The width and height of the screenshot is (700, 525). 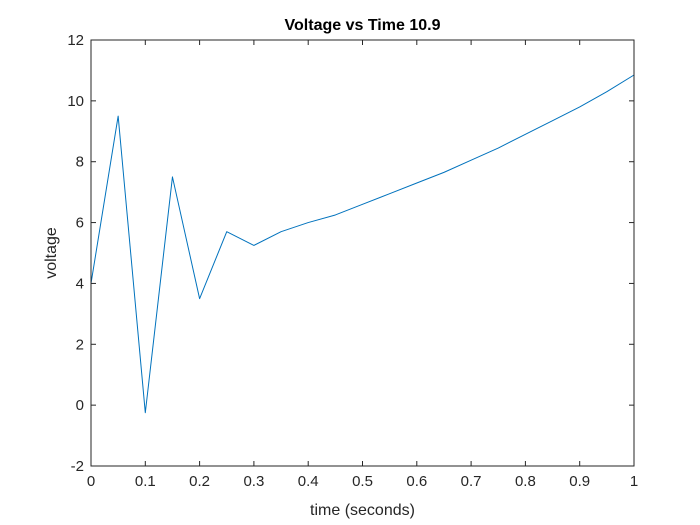 I want to click on x-axis-label: time (seconds), so click(x=362, y=510).